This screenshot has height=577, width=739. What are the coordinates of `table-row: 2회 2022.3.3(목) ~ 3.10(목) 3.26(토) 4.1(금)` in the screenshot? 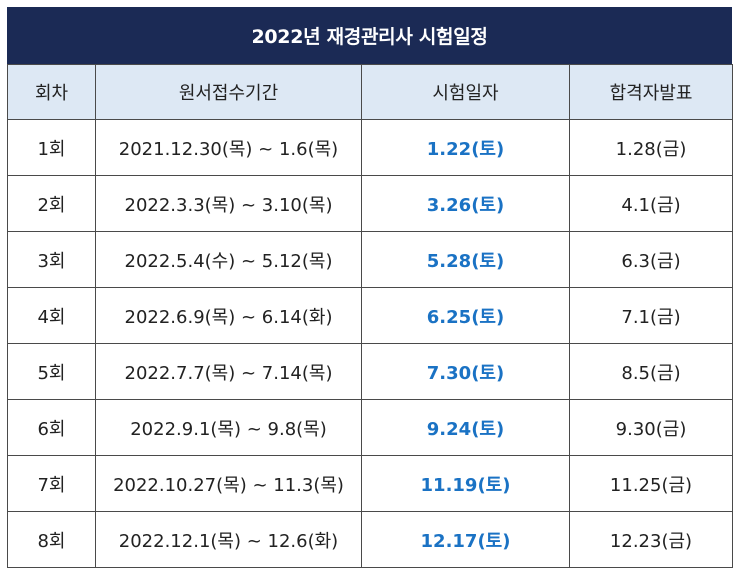 It's located at (370, 203).